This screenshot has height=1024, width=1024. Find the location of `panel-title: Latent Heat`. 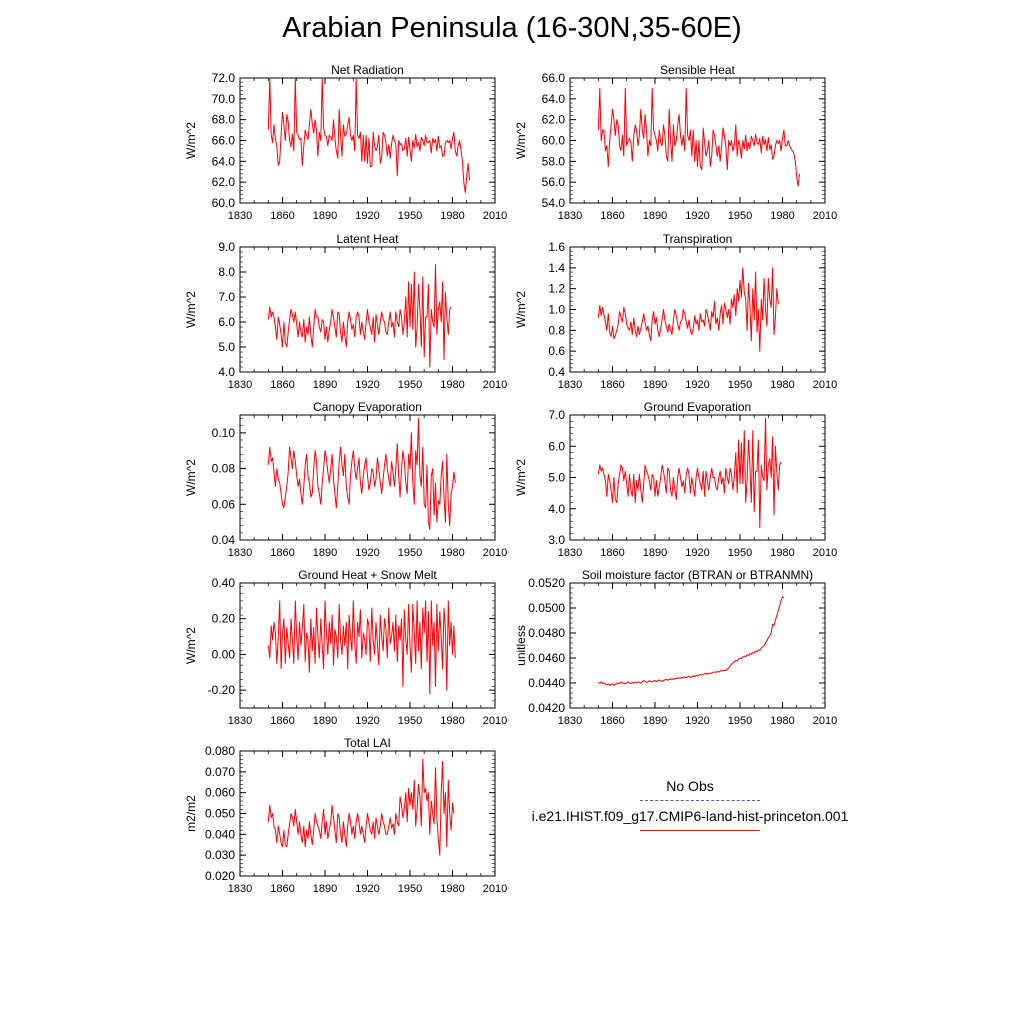

panel-title: Latent Heat is located at coordinates (367, 239).